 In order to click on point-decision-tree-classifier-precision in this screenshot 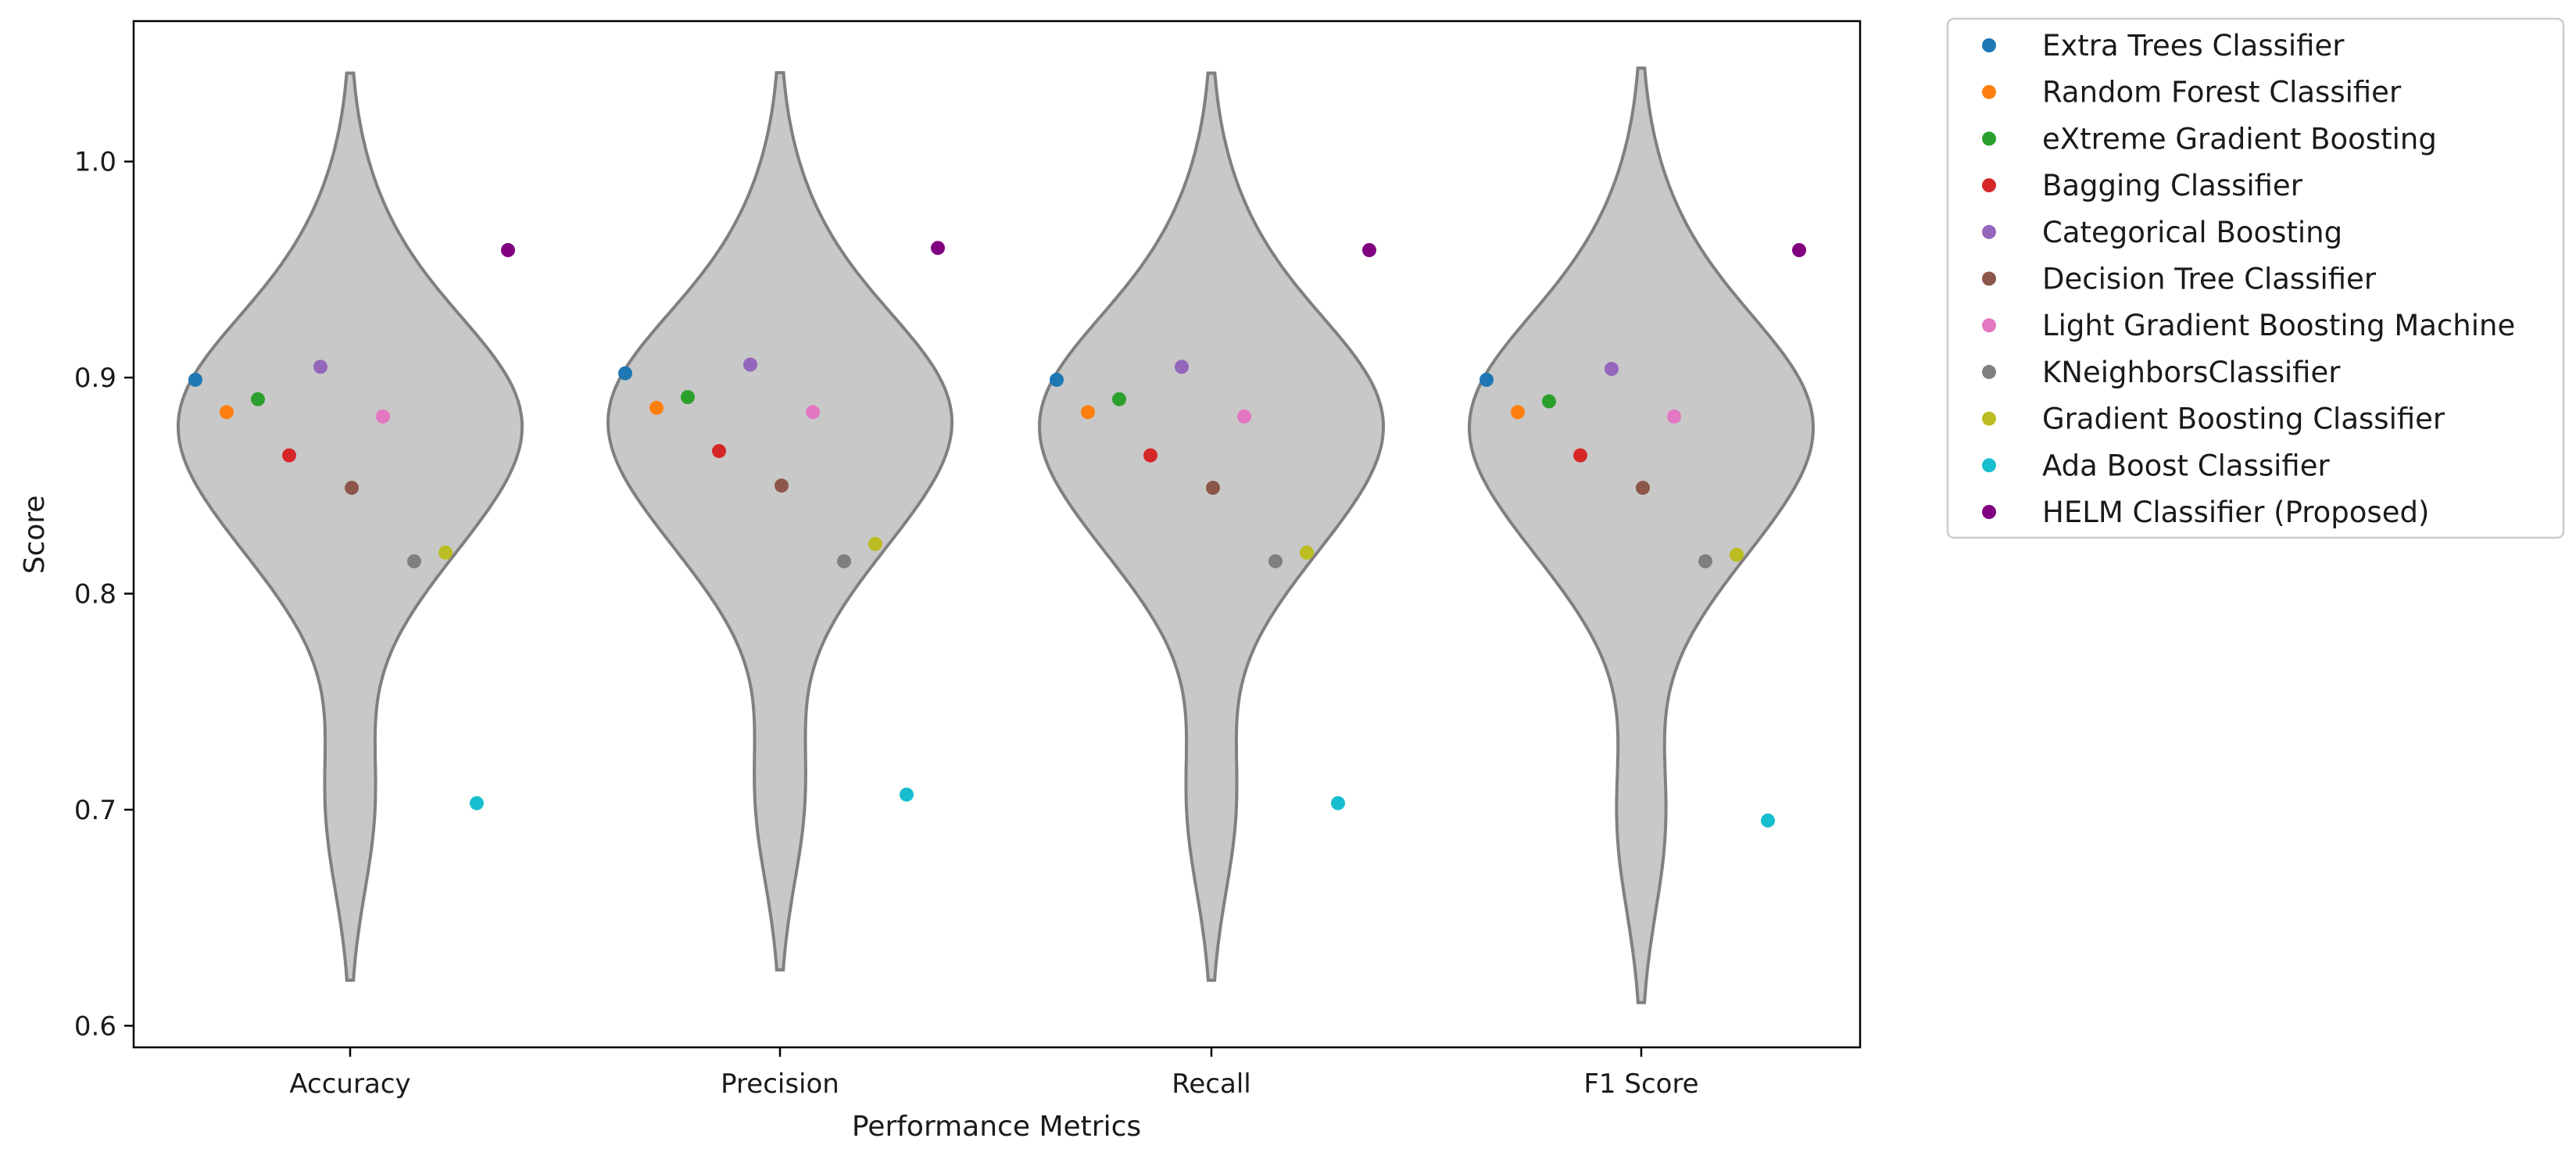, I will do `click(782, 485)`.